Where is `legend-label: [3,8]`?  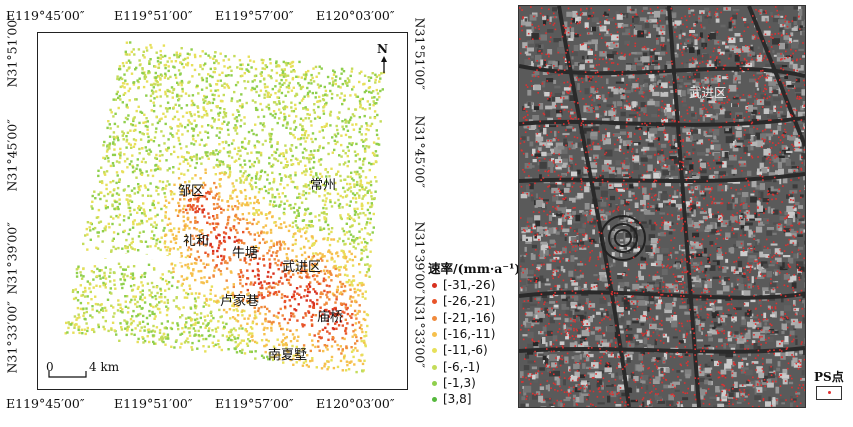 legend-label: [3,8] is located at coordinates (457, 399).